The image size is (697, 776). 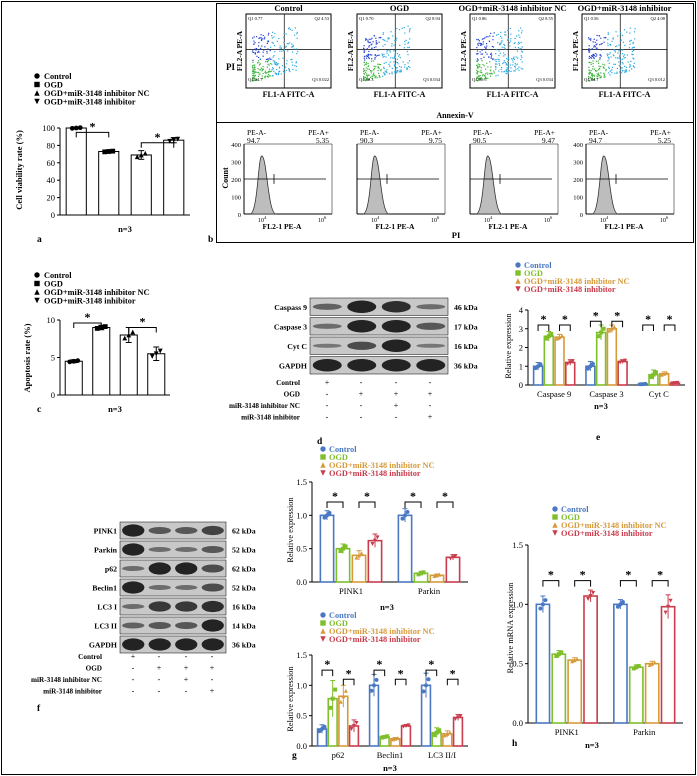 I want to click on histogram-y-tick: 300, so click(x=578, y=163).